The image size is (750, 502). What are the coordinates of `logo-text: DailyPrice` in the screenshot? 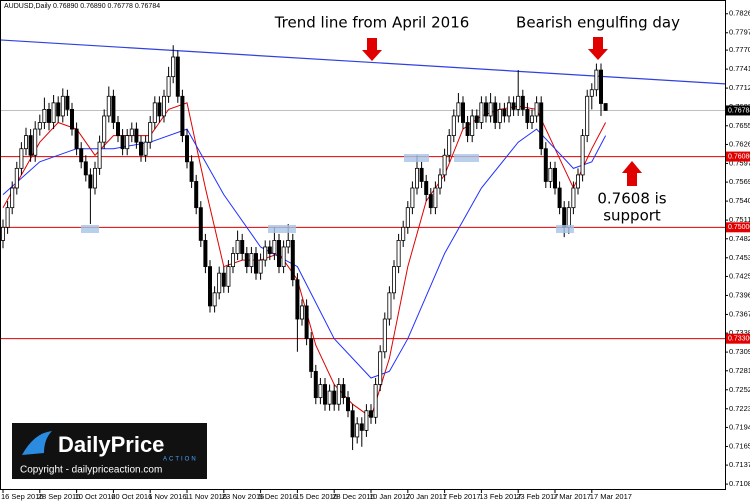 It's located at (111, 444).